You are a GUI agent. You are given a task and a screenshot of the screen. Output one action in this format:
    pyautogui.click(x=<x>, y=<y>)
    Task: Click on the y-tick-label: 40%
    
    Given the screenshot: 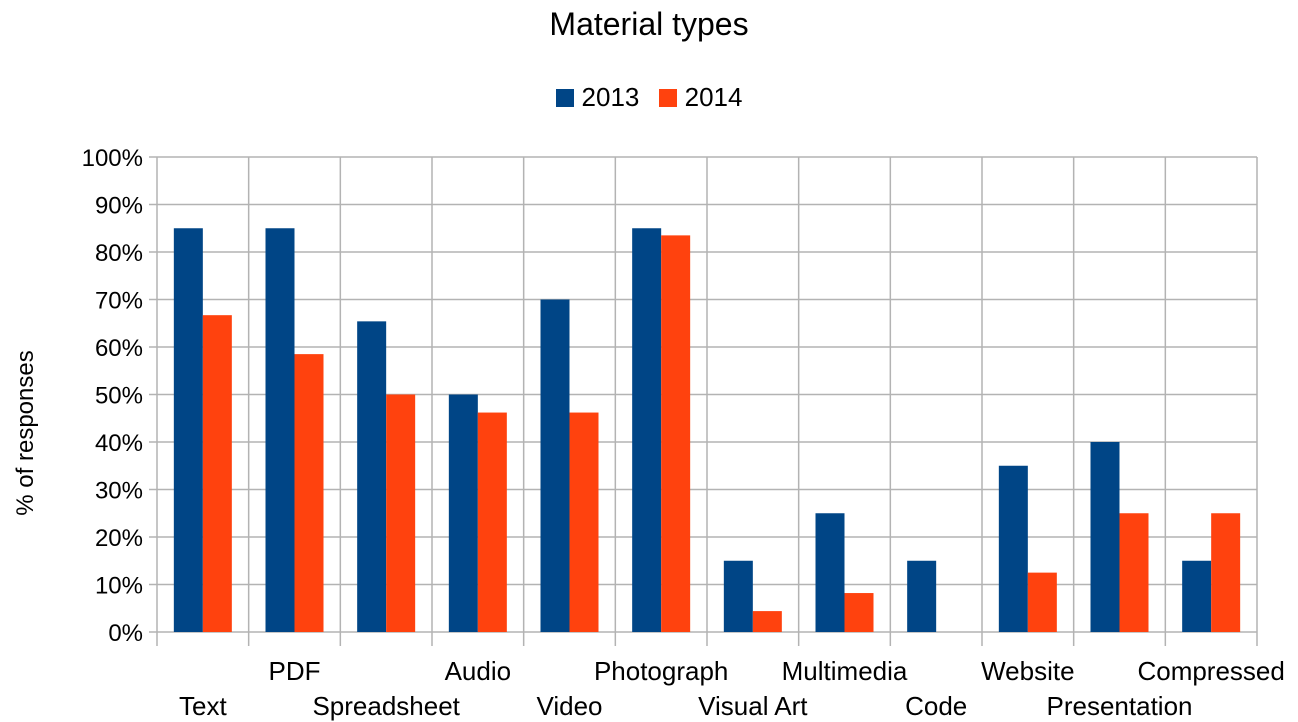 What is the action you would take?
    pyautogui.click(x=119, y=443)
    